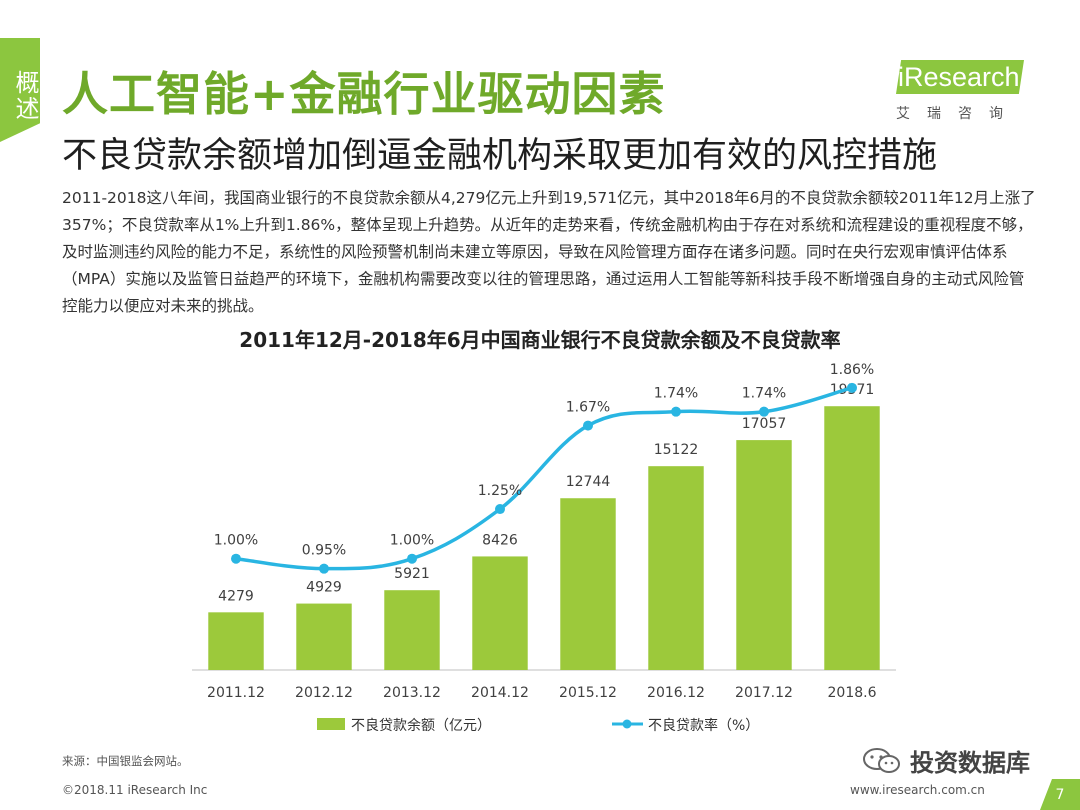 The image size is (1080, 810). I want to click on footer-website: www.iresearch.com.cn, so click(917, 790).